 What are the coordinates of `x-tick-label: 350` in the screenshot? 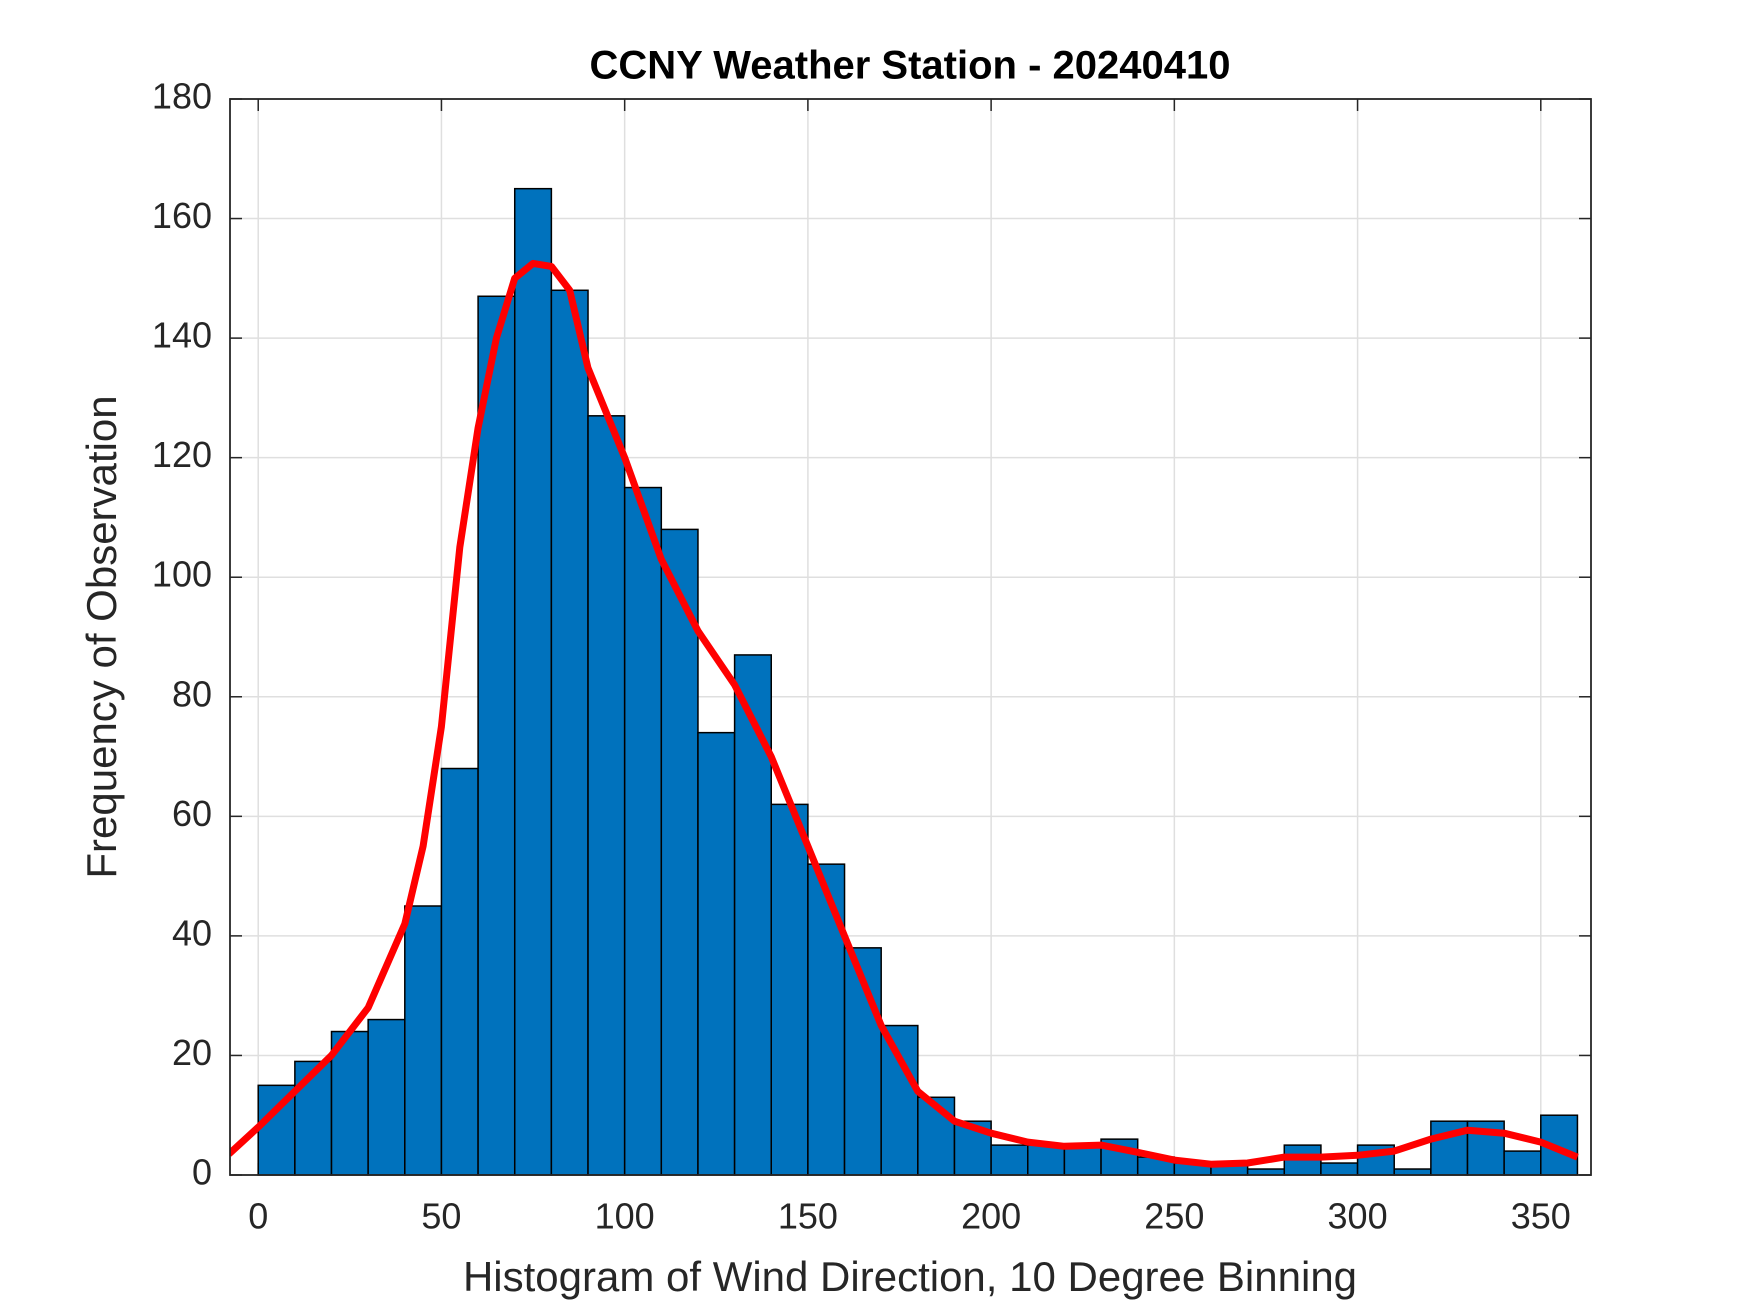 It's located at (1541, 1216).